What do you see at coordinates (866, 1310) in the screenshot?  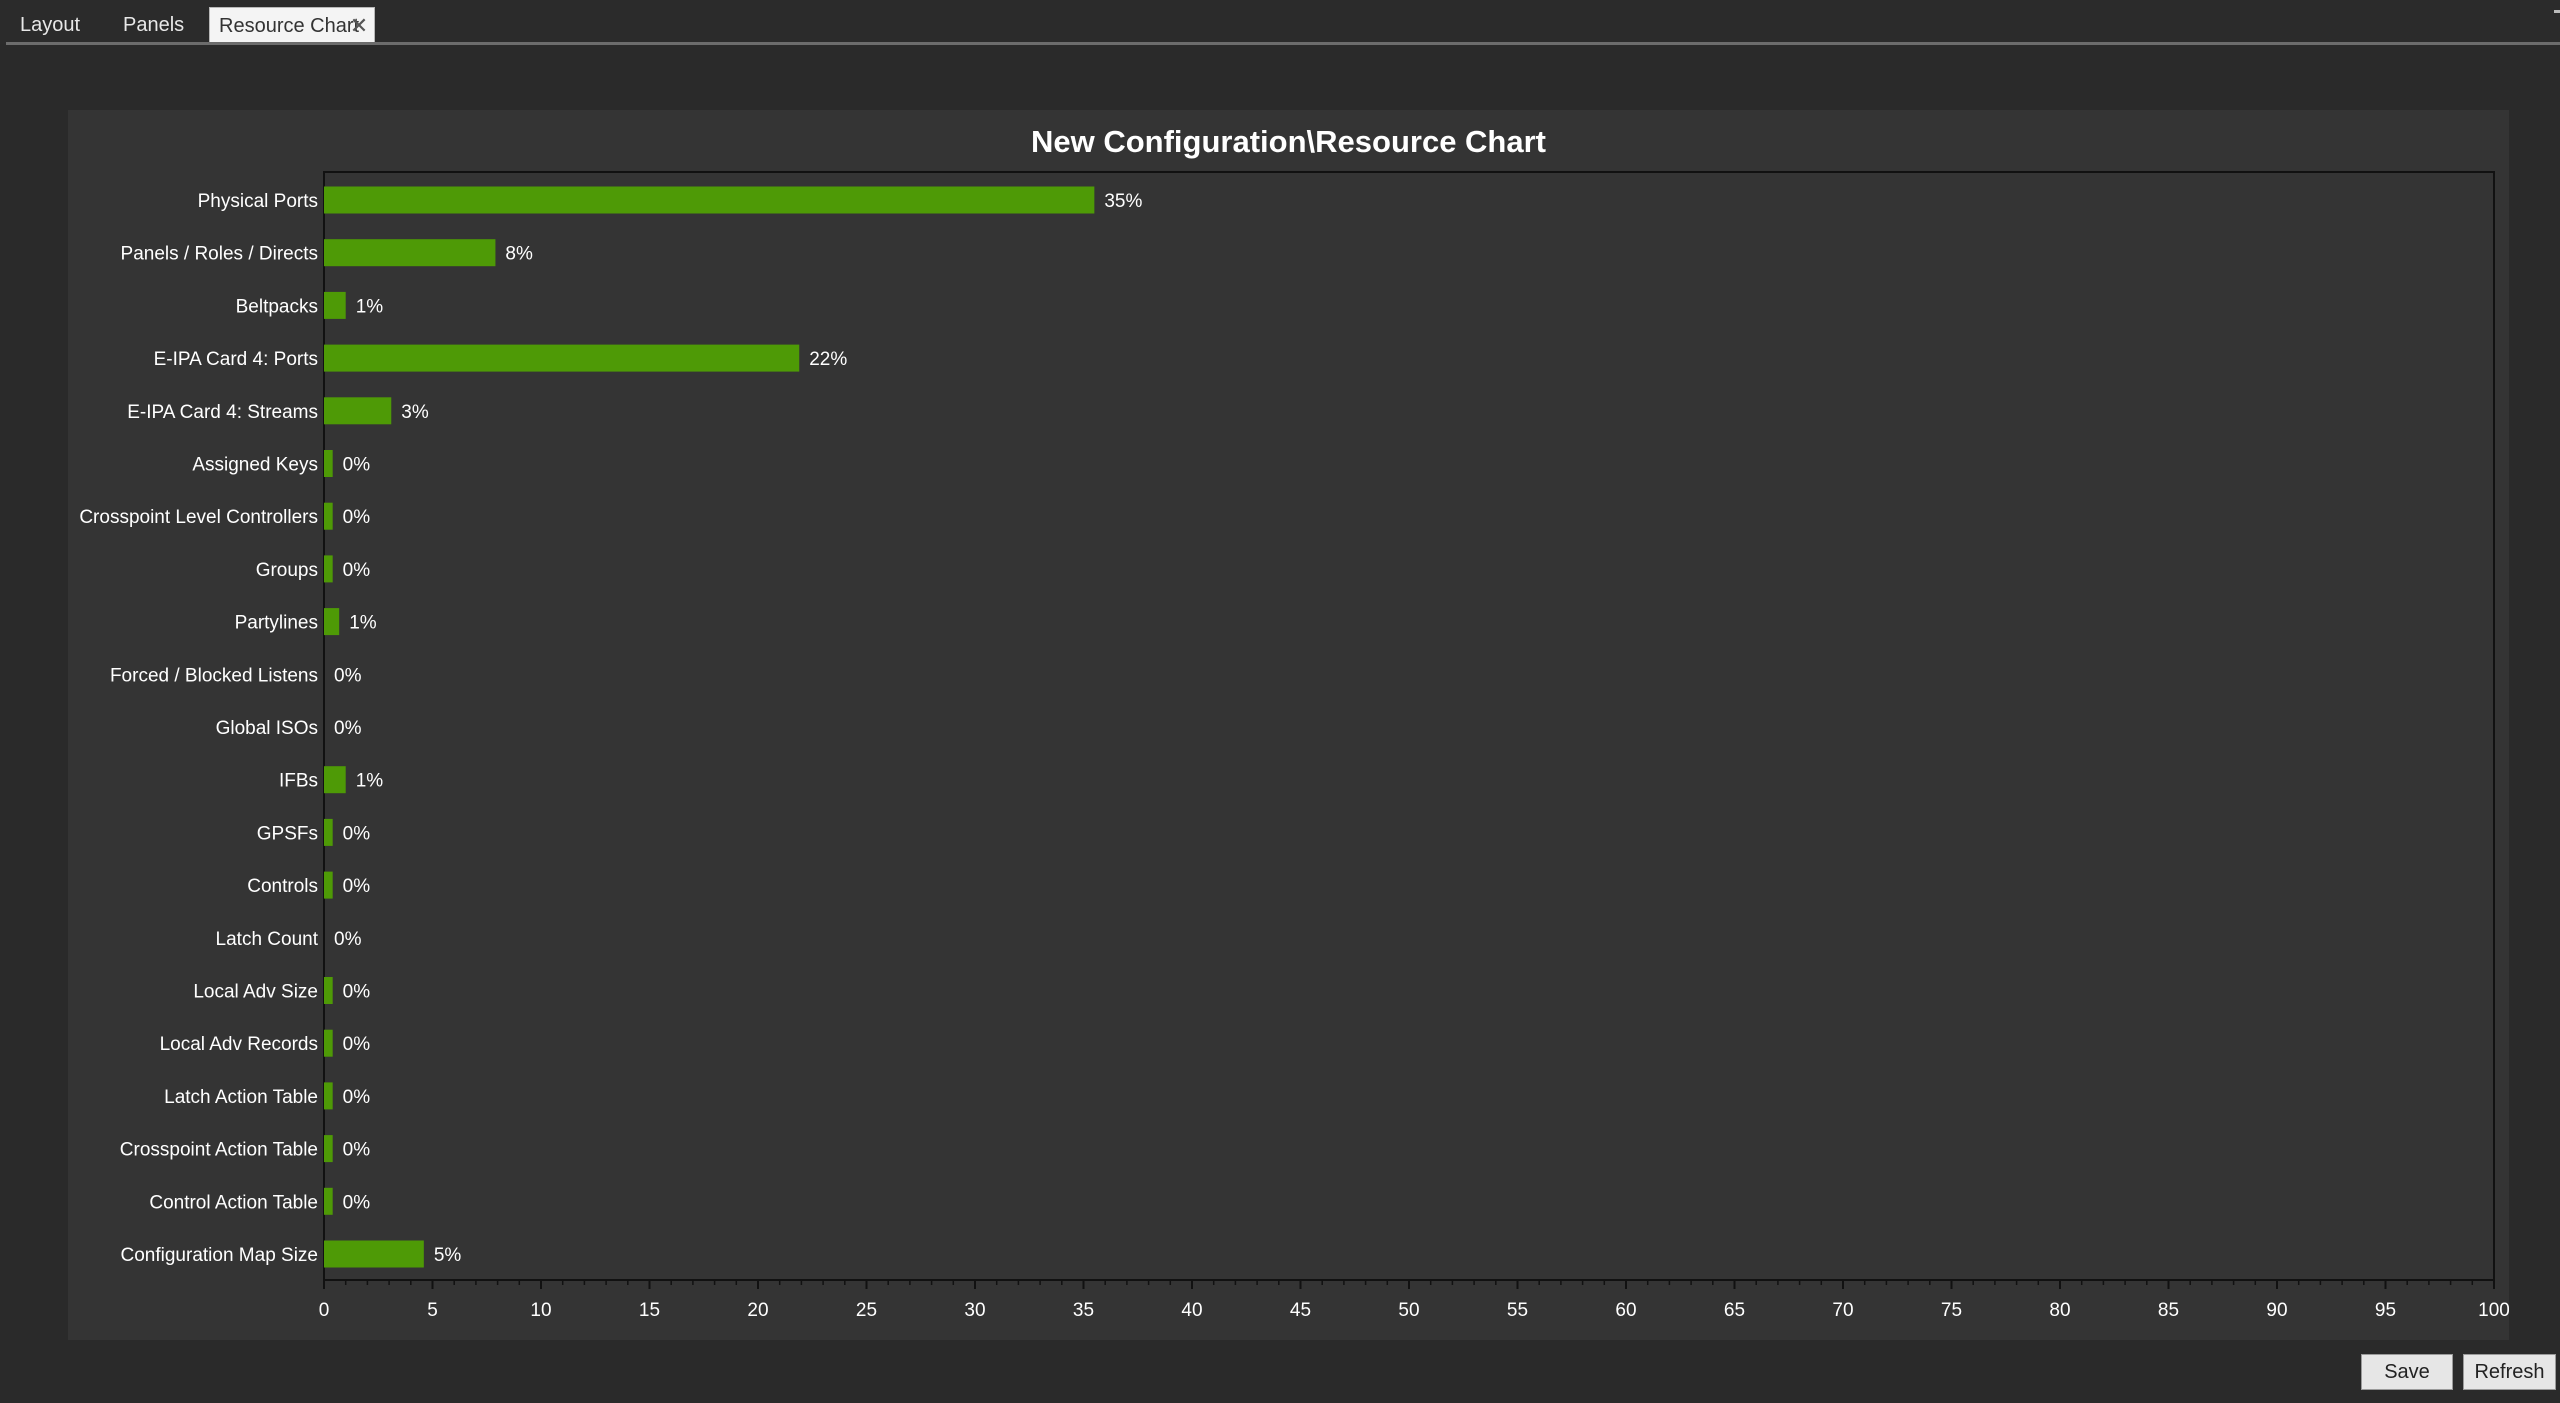 I see `x-axis-tick-label: 25` at bounding box center [866, 1310].